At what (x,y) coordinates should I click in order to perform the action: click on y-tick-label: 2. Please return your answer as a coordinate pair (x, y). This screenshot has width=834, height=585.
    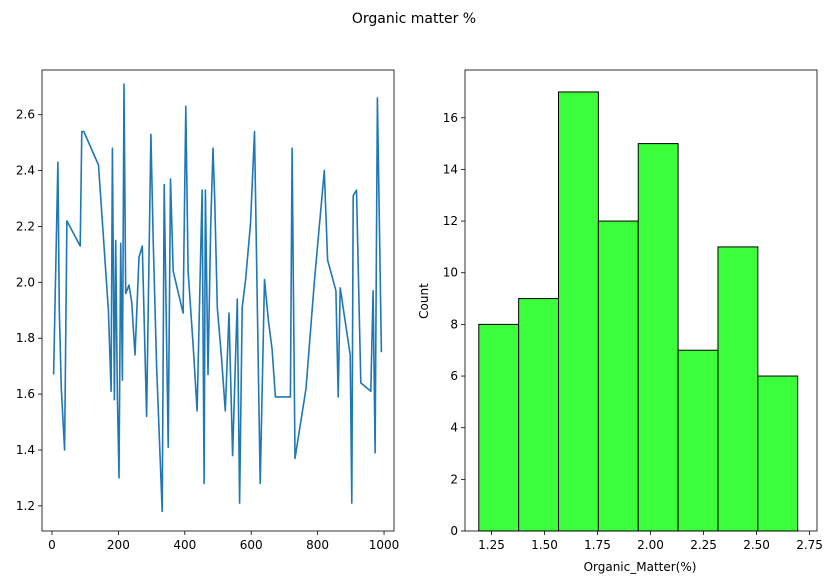
    Looking at the image, I should click on (454, 479).